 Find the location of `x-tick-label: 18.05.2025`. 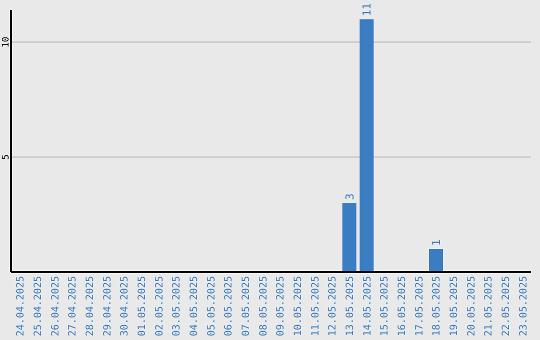

x-tick-label: 18.05.2025 is located at coordinates (437, 306).